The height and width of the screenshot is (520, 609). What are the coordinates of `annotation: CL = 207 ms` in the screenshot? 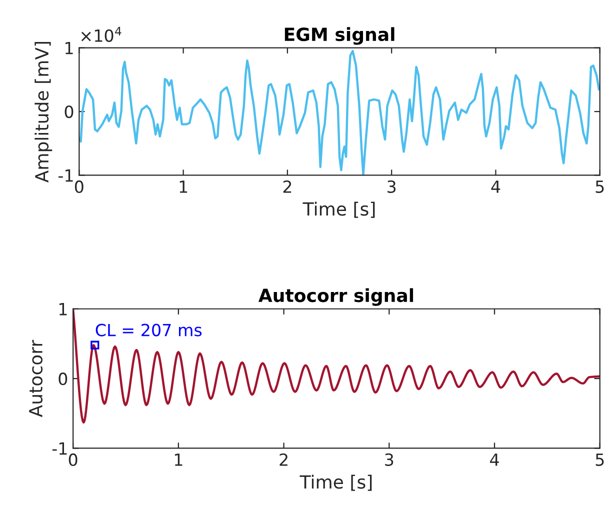 It's located at (149, 330).